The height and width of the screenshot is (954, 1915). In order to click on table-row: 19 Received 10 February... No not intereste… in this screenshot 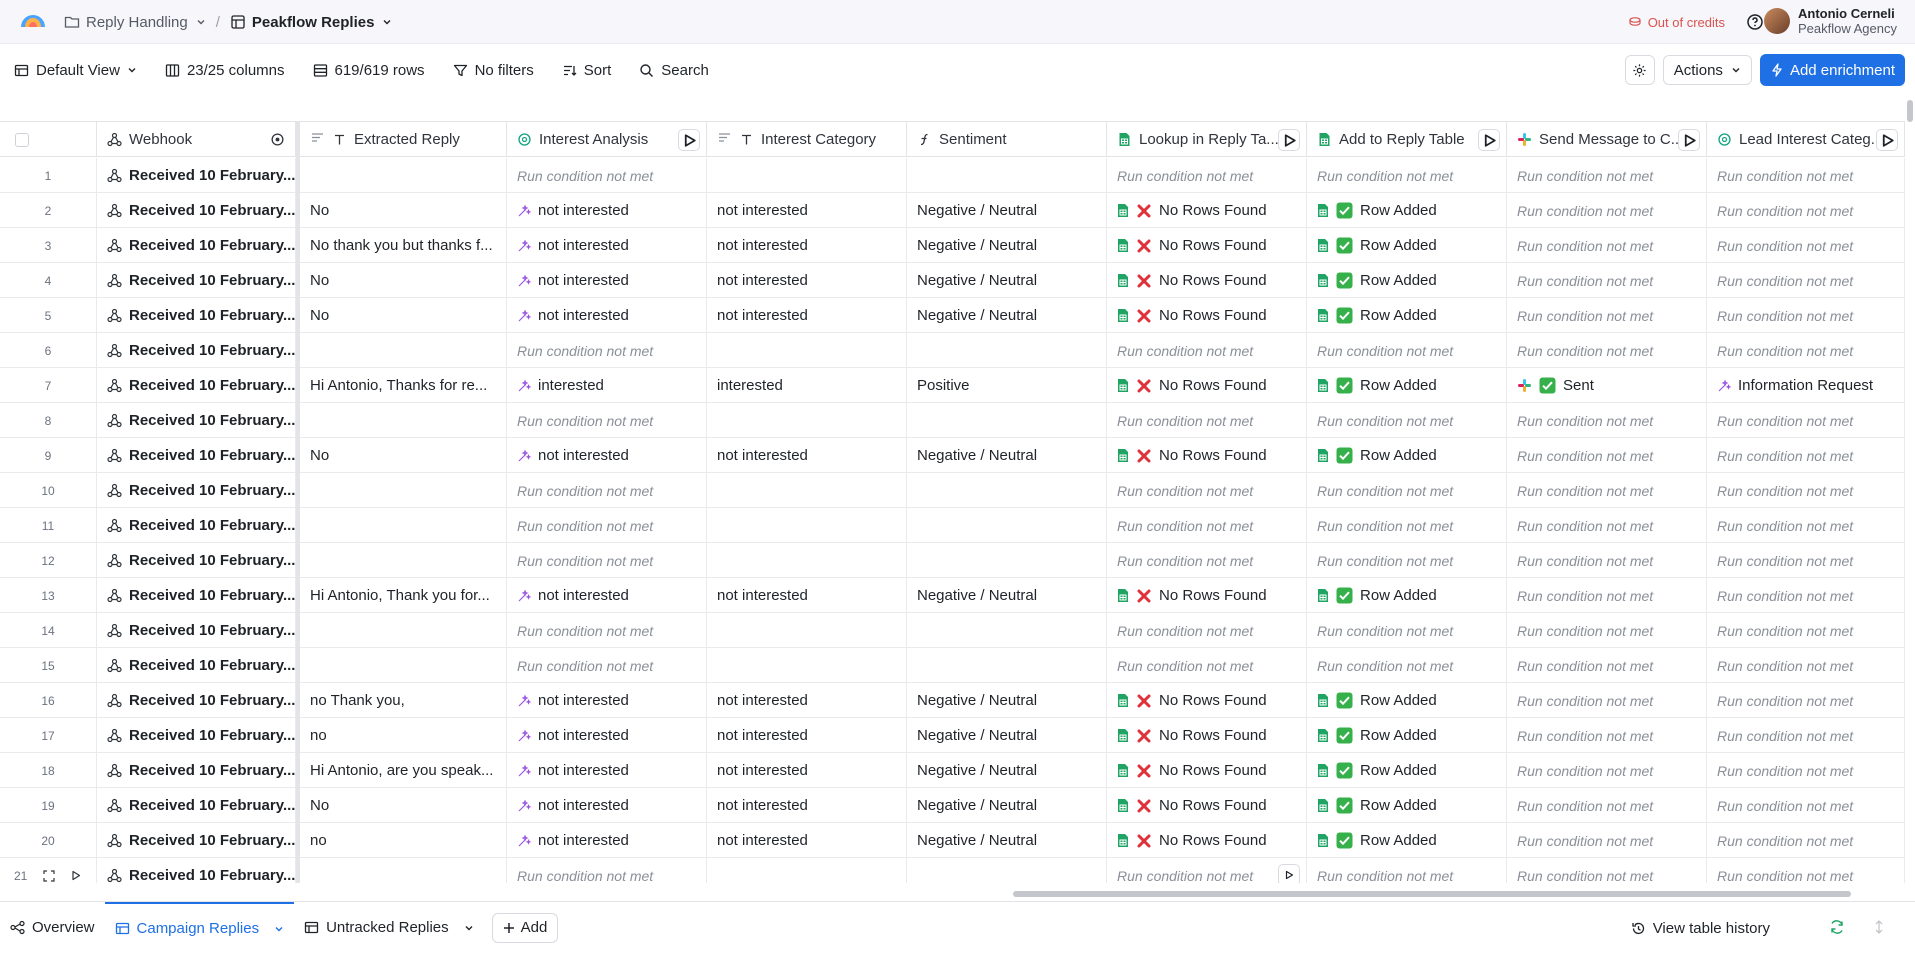, I will do `click(952, 805)`.